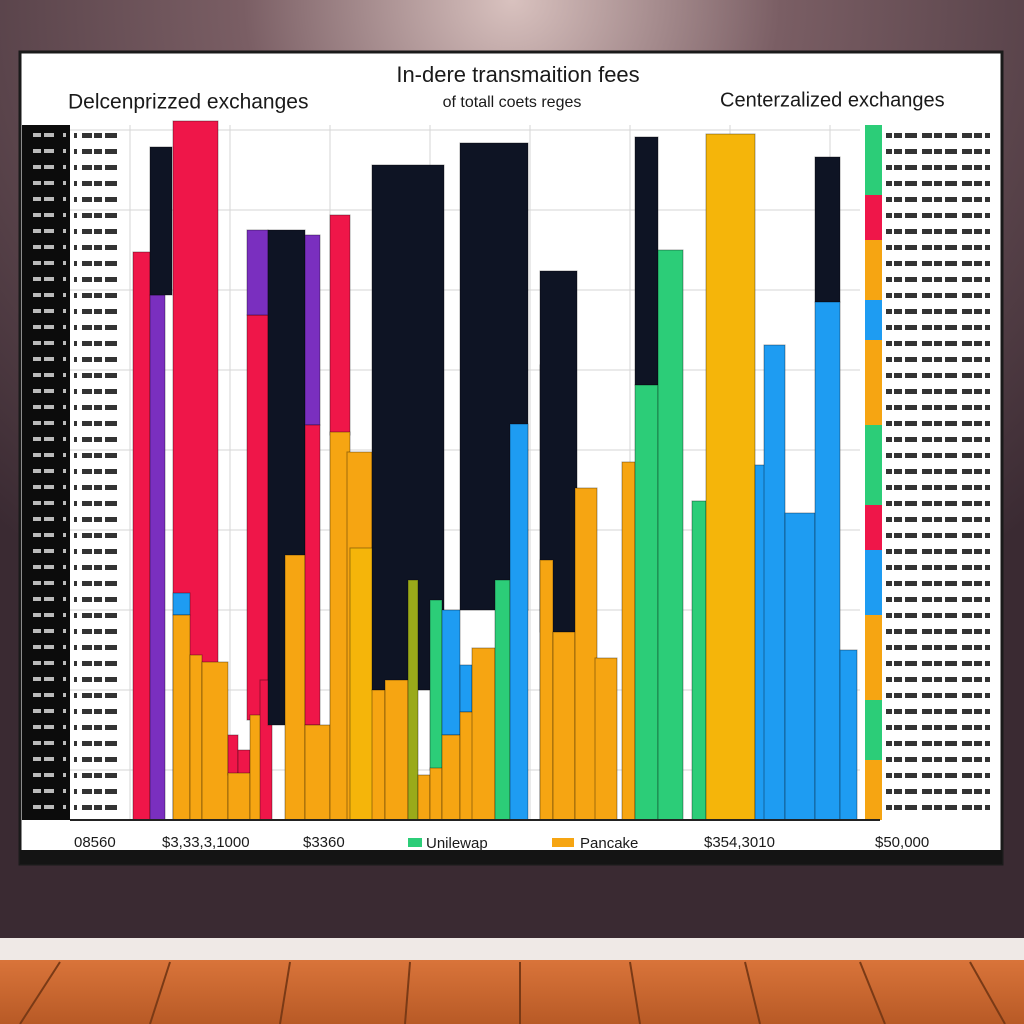 The width and height of the screenshot is (1024, 1024). I want to click on title: In-dere transmaition fees, so click(517, 74).